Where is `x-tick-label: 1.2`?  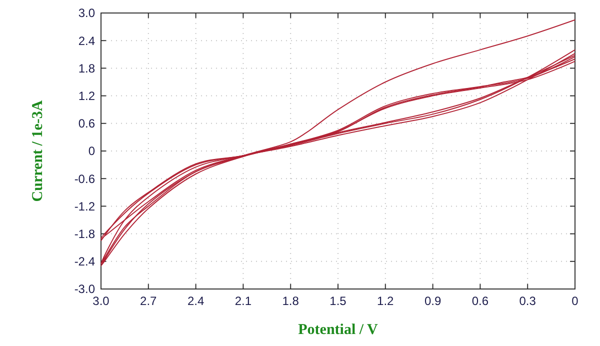 x-tick-label: 1.2 is located at coordinates (385, 301).